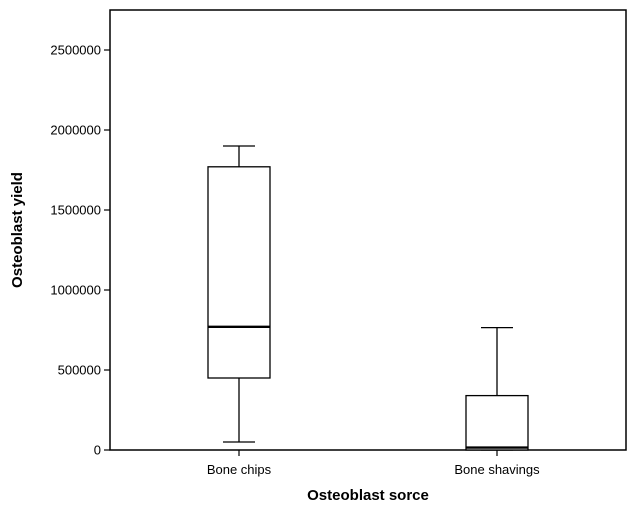 The image size is (630, 505). I want to click on x-axis: Bone chips Bone shavings, so click(373, 463).